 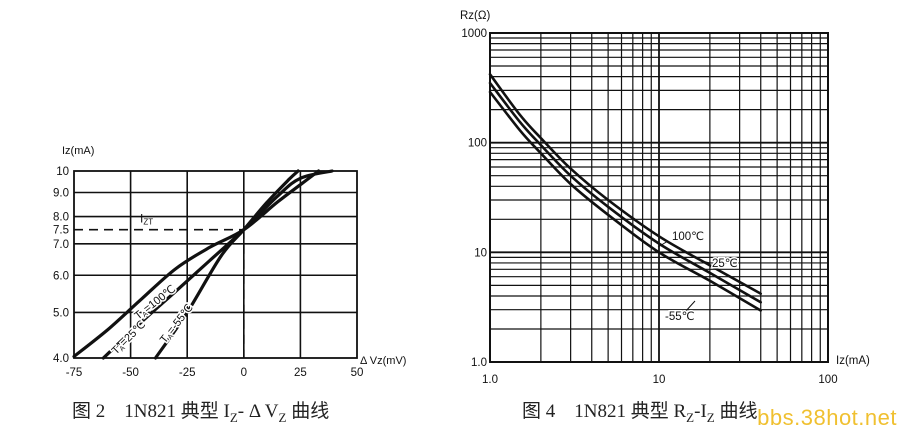 What do you see at coordinates (690, 306) in the screenshot?
I see `series-label-minus55c-leader` at bounding box center [690, 306].